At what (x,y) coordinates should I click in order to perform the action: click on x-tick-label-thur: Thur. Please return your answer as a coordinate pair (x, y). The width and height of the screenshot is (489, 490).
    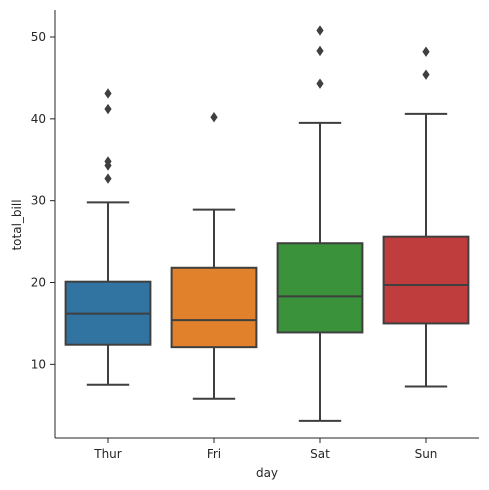
    Looking at the image, I should click on (107, 454).